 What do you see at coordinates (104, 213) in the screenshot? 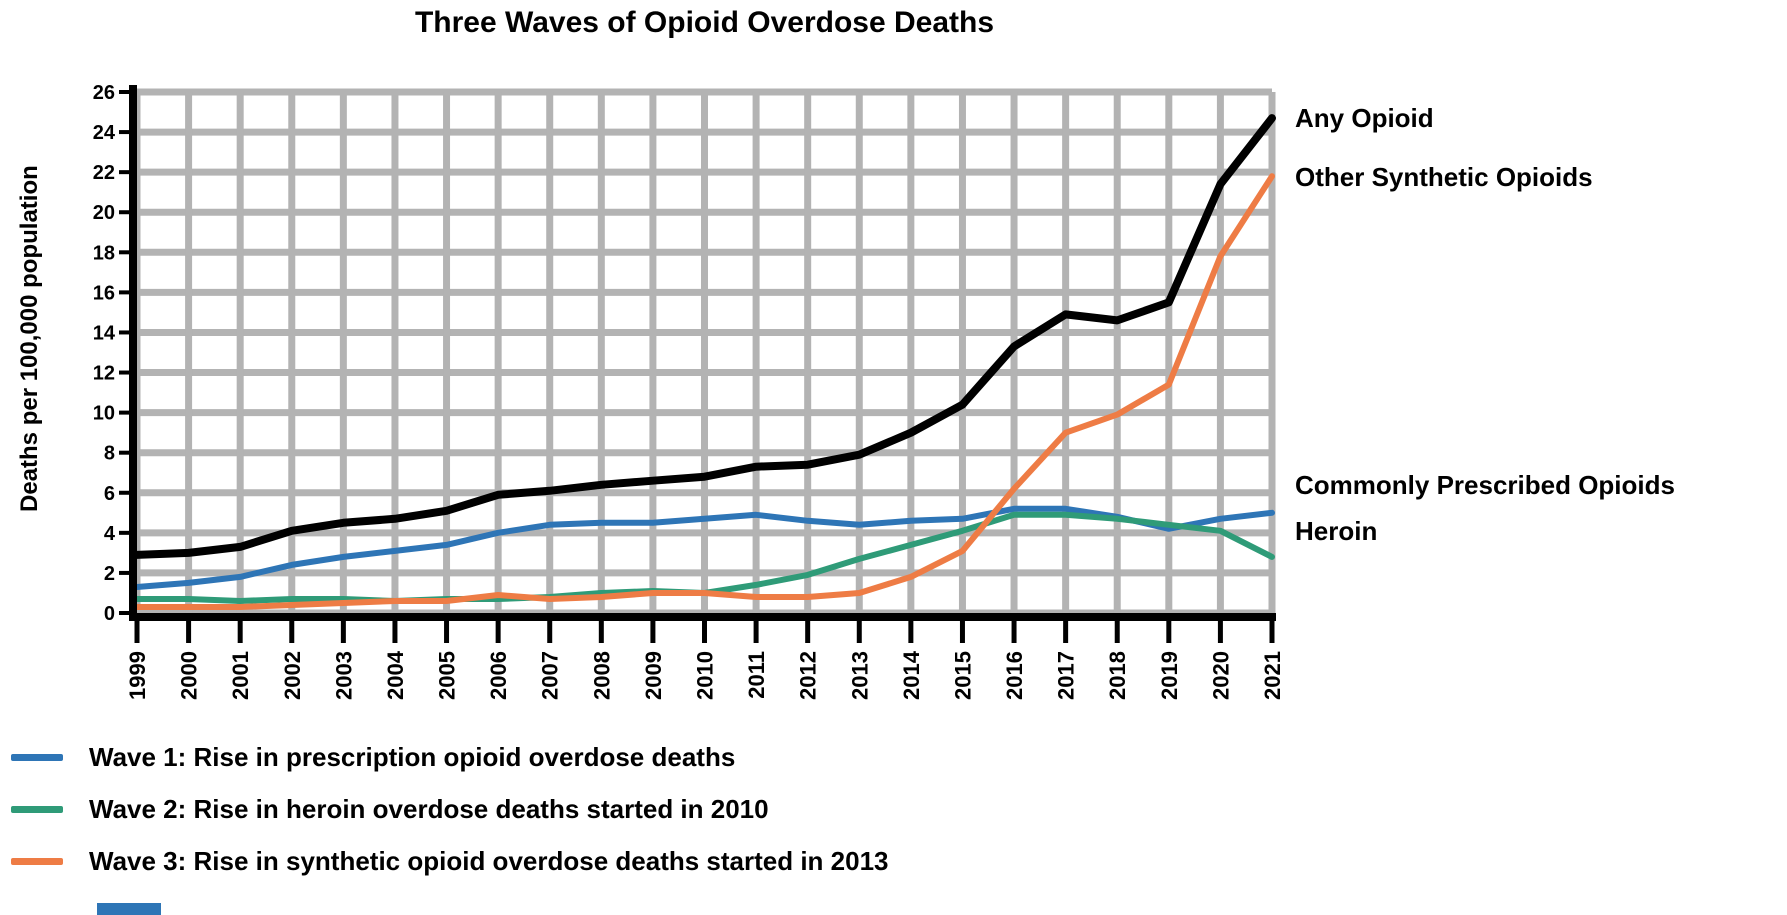
I see `y-tick-label: 20` at bounding box center [104, 213].